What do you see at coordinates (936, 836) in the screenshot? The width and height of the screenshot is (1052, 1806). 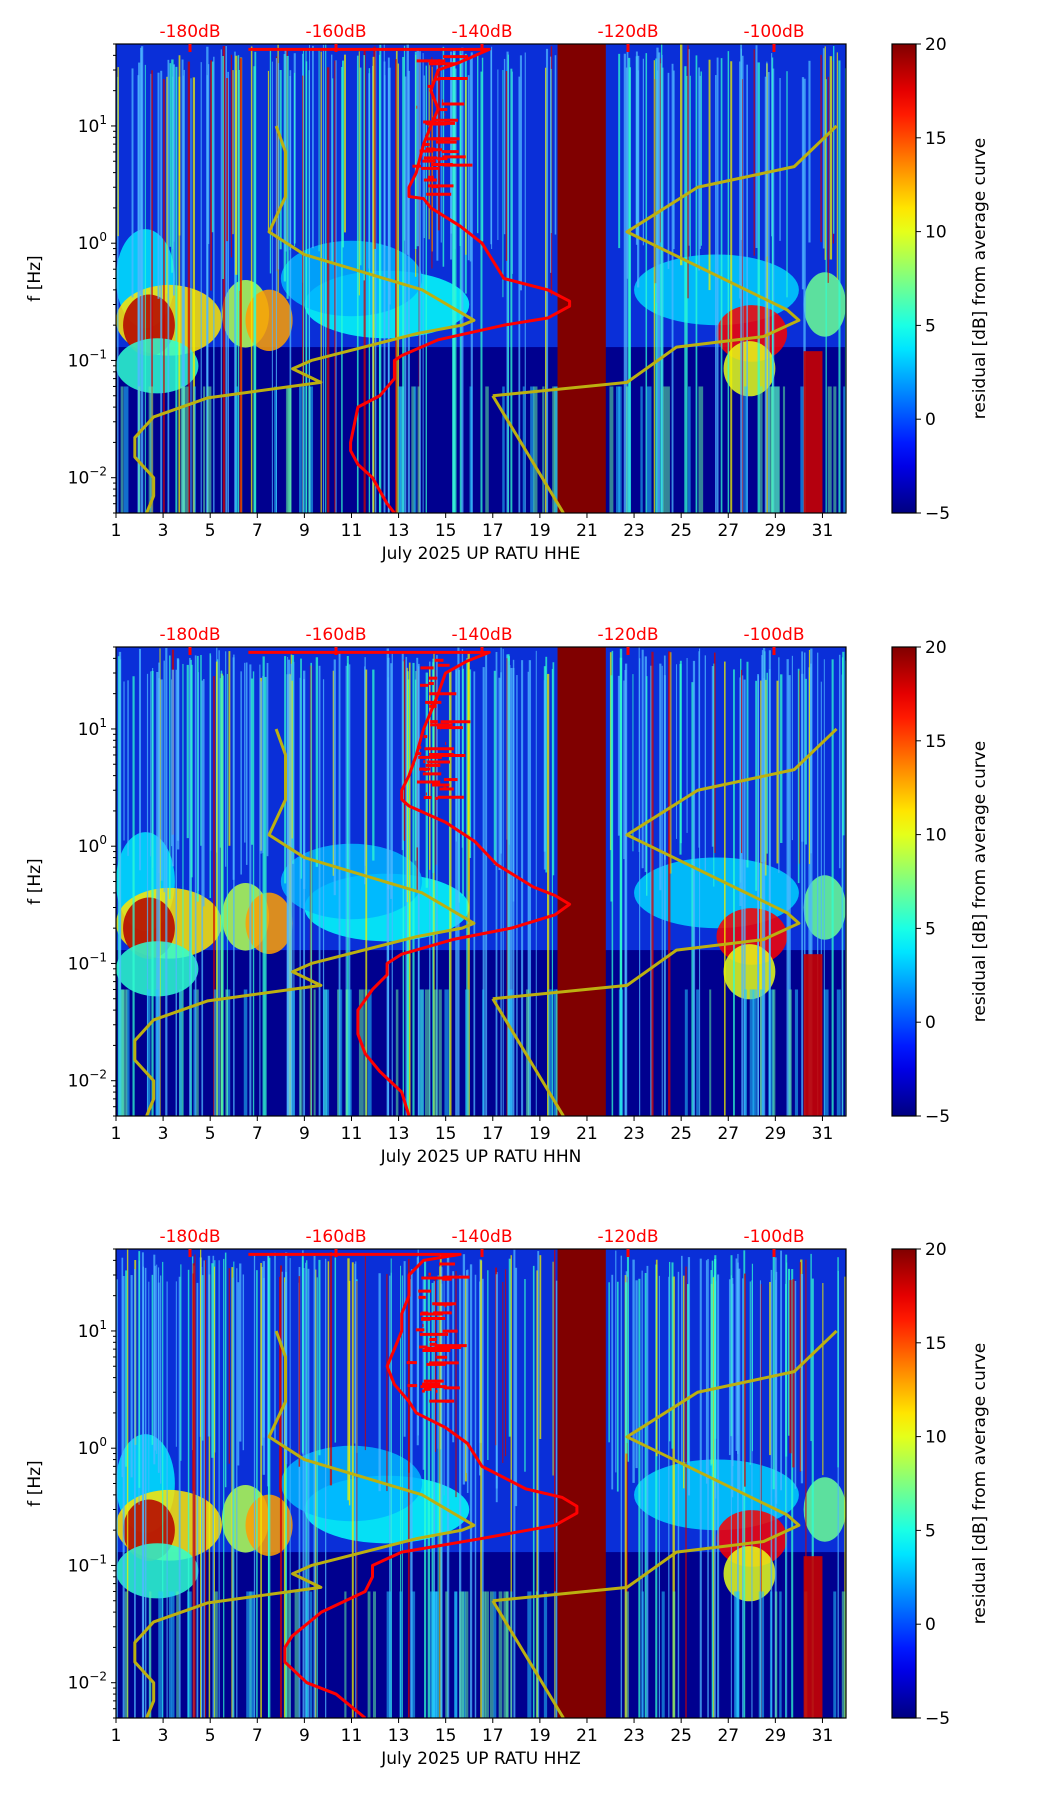 I see `colorbar-tick-label: 10` at bounding box center [936, 836].